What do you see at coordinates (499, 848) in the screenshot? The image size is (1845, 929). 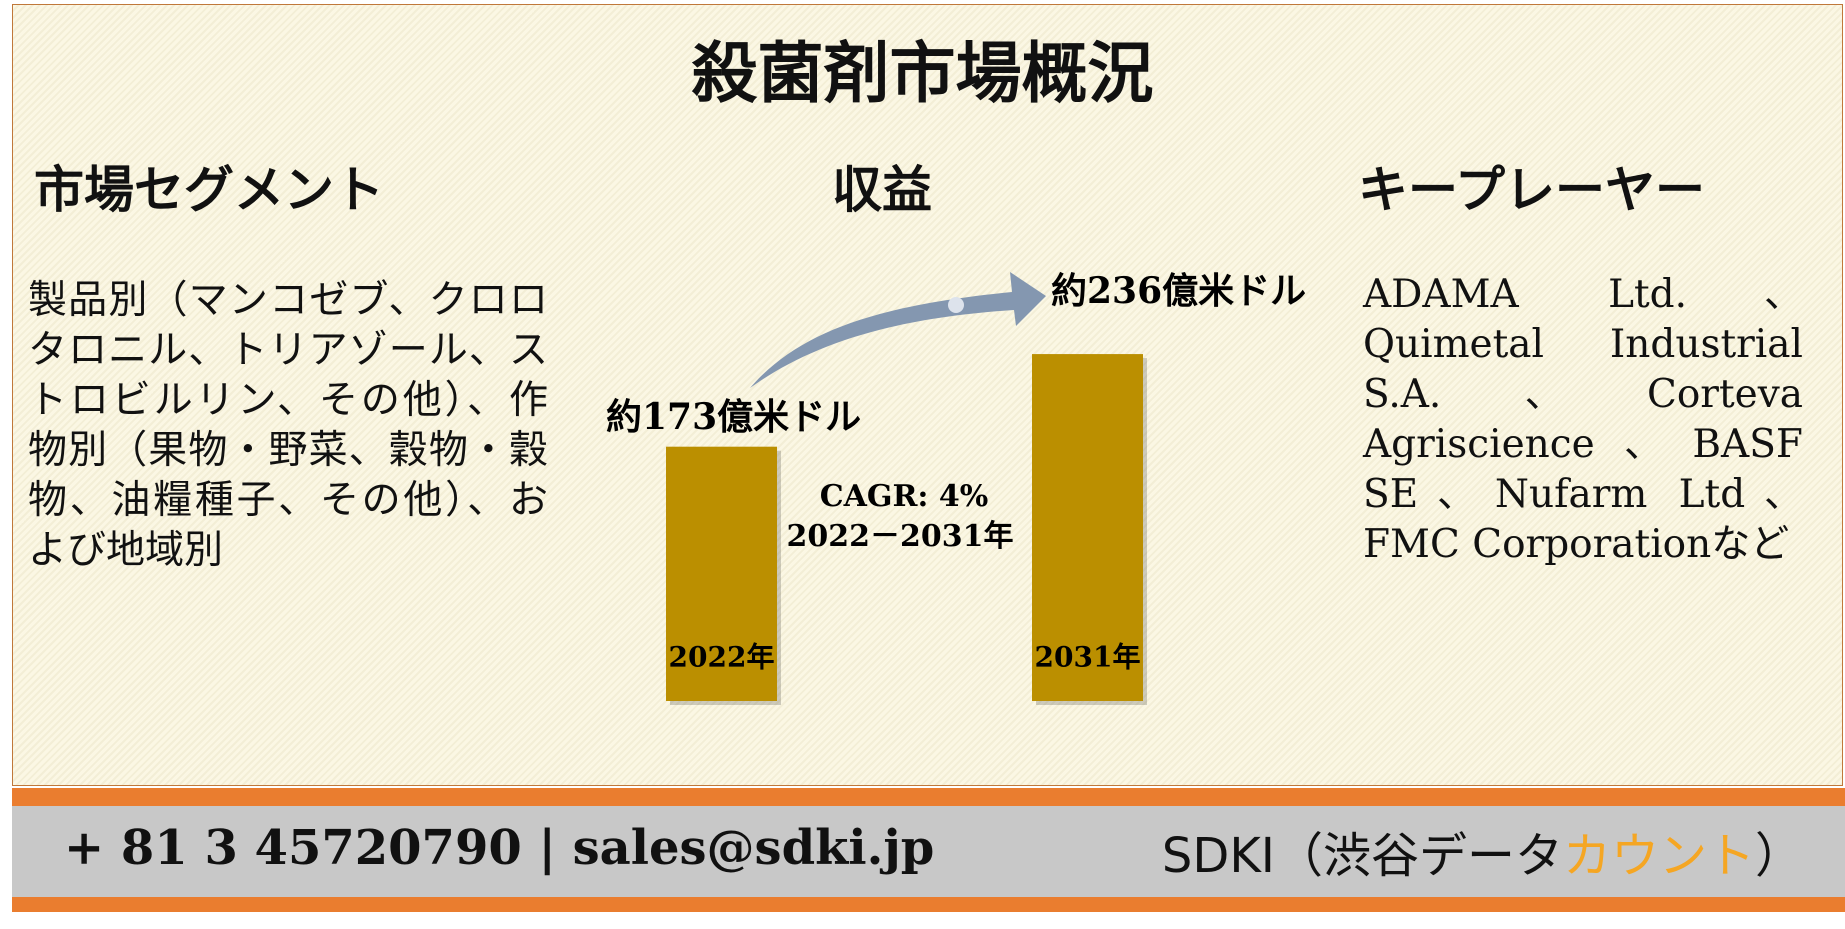 I see `contact: + 81 3 45720790 | sales@sdki.jp` at bounding box center [499, 848].